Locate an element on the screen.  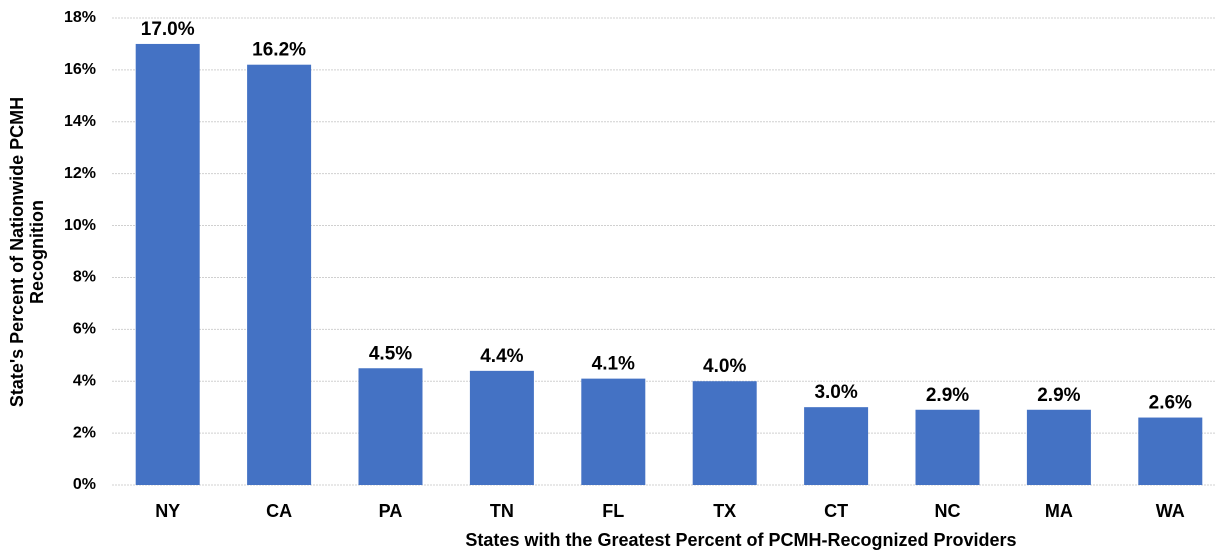
data-label: 4.4% is located at coordinates (501, 356).